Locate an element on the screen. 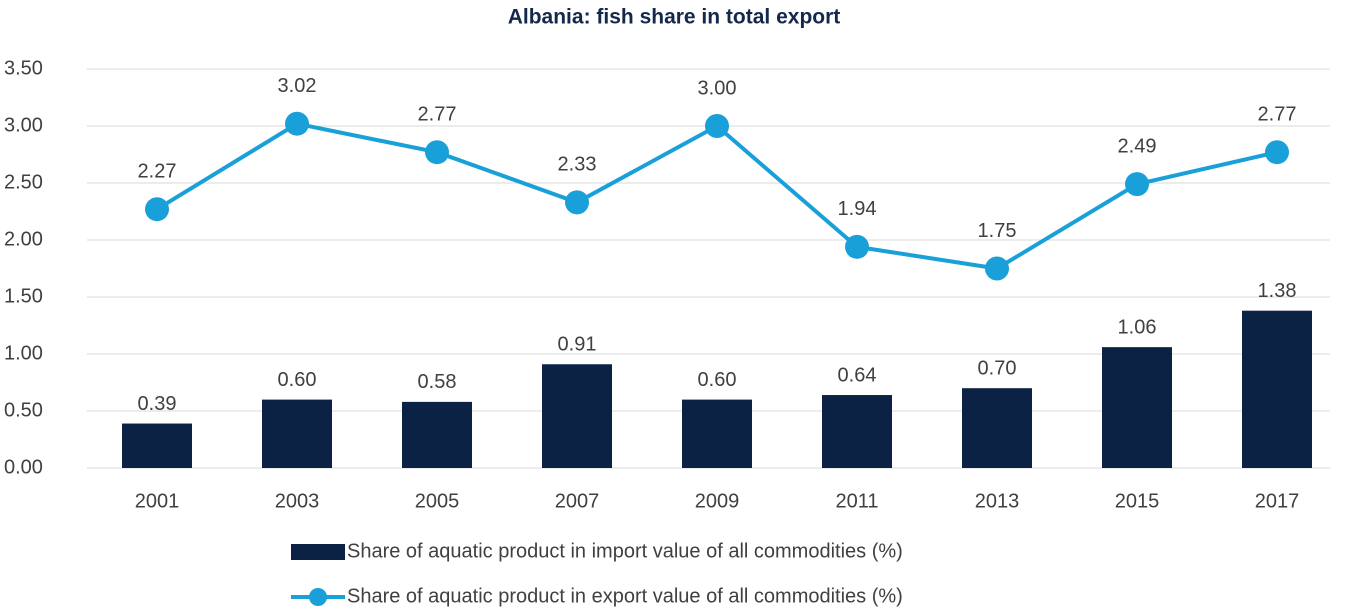  x-tick-label: 2013 is located at coordinates (997, 501).